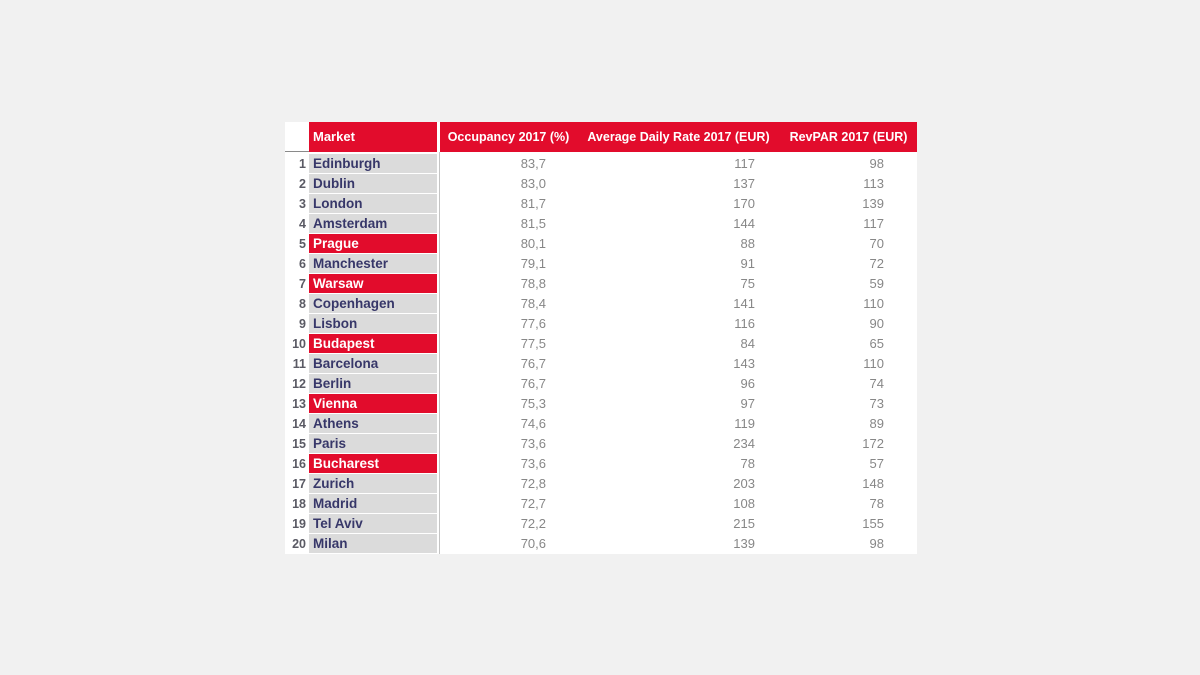 The height and width of the screenshot is (675, 1200). What do you see at coordinates (297, 524) in the screenshot?
I see `rank-cell: 19` at bounding box center [297, 524].